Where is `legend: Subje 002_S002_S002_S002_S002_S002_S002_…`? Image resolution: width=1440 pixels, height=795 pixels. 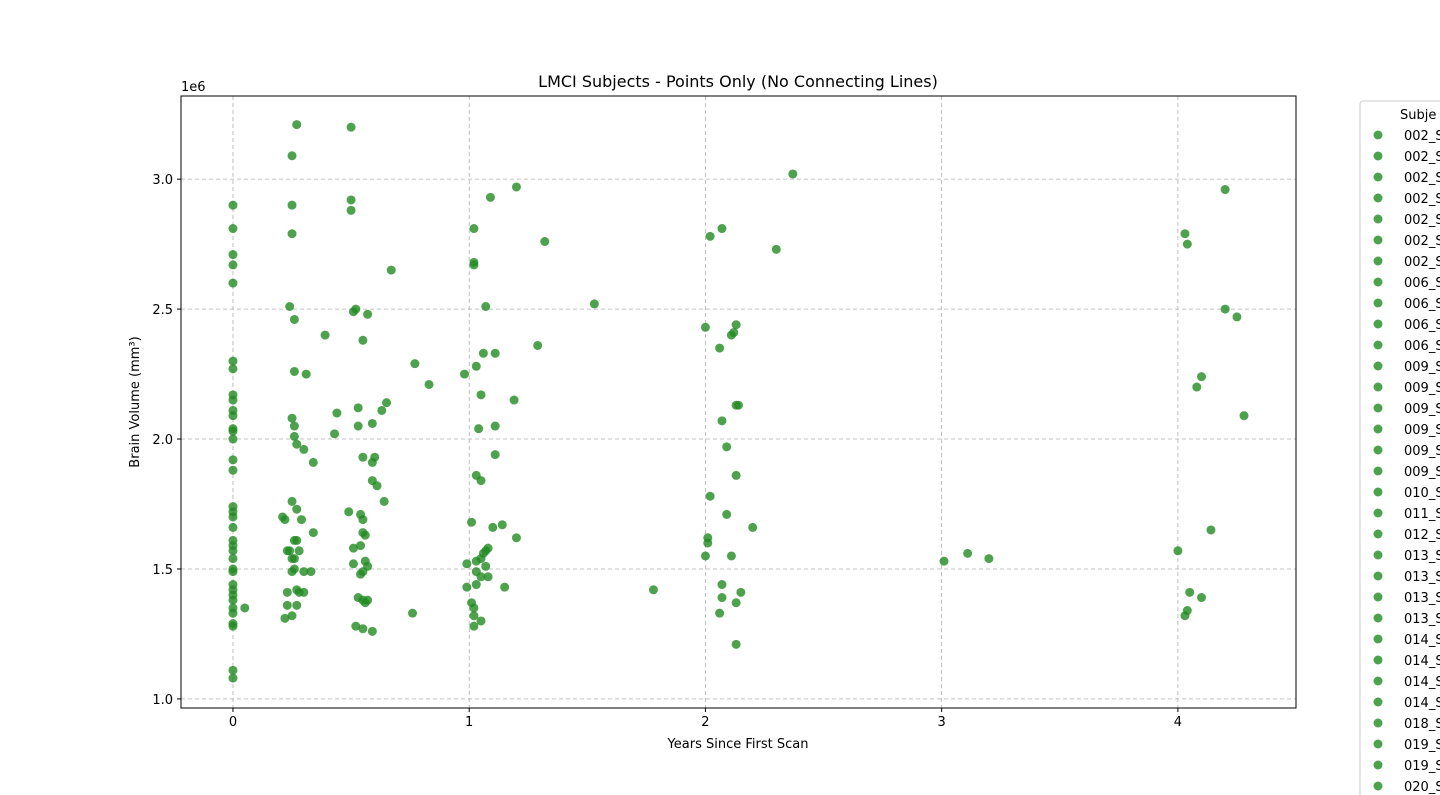 legend: Subje 002_S002_S002_S002_S002_S002_S002_… is located at coordinates (1399, 447).